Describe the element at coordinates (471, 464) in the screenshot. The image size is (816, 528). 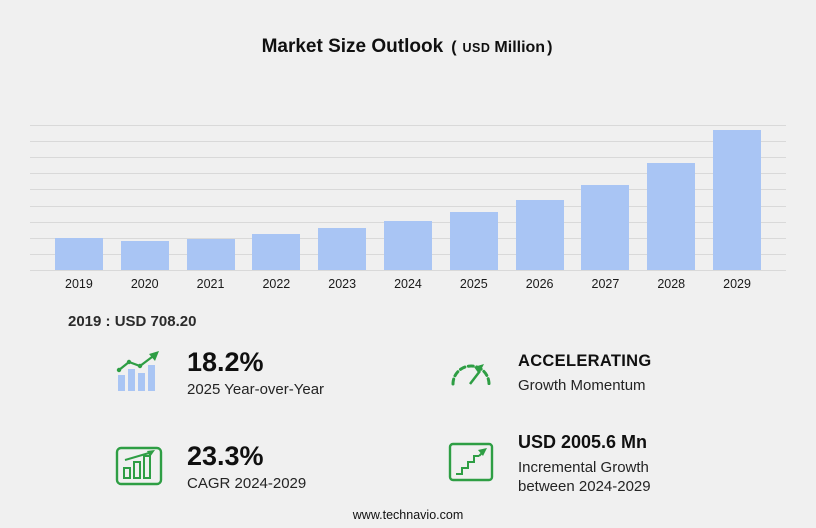
I see `step-arrow-icon` at that location.